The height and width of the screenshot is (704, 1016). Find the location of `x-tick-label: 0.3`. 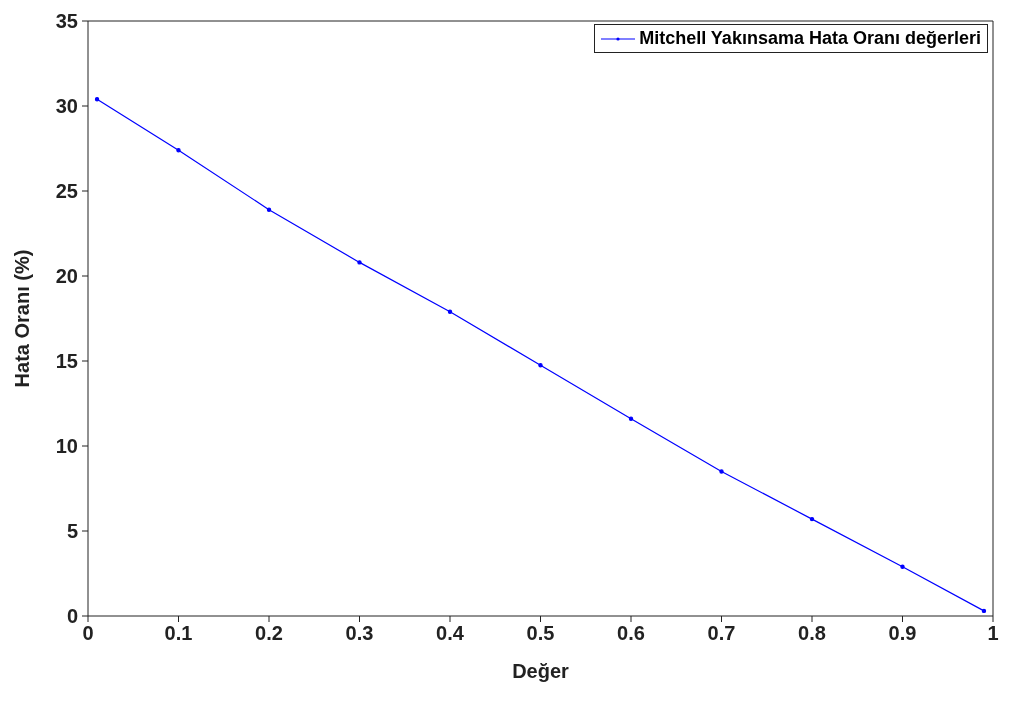

x-tick-label: 0.3 is located at coordinates (359, 633).